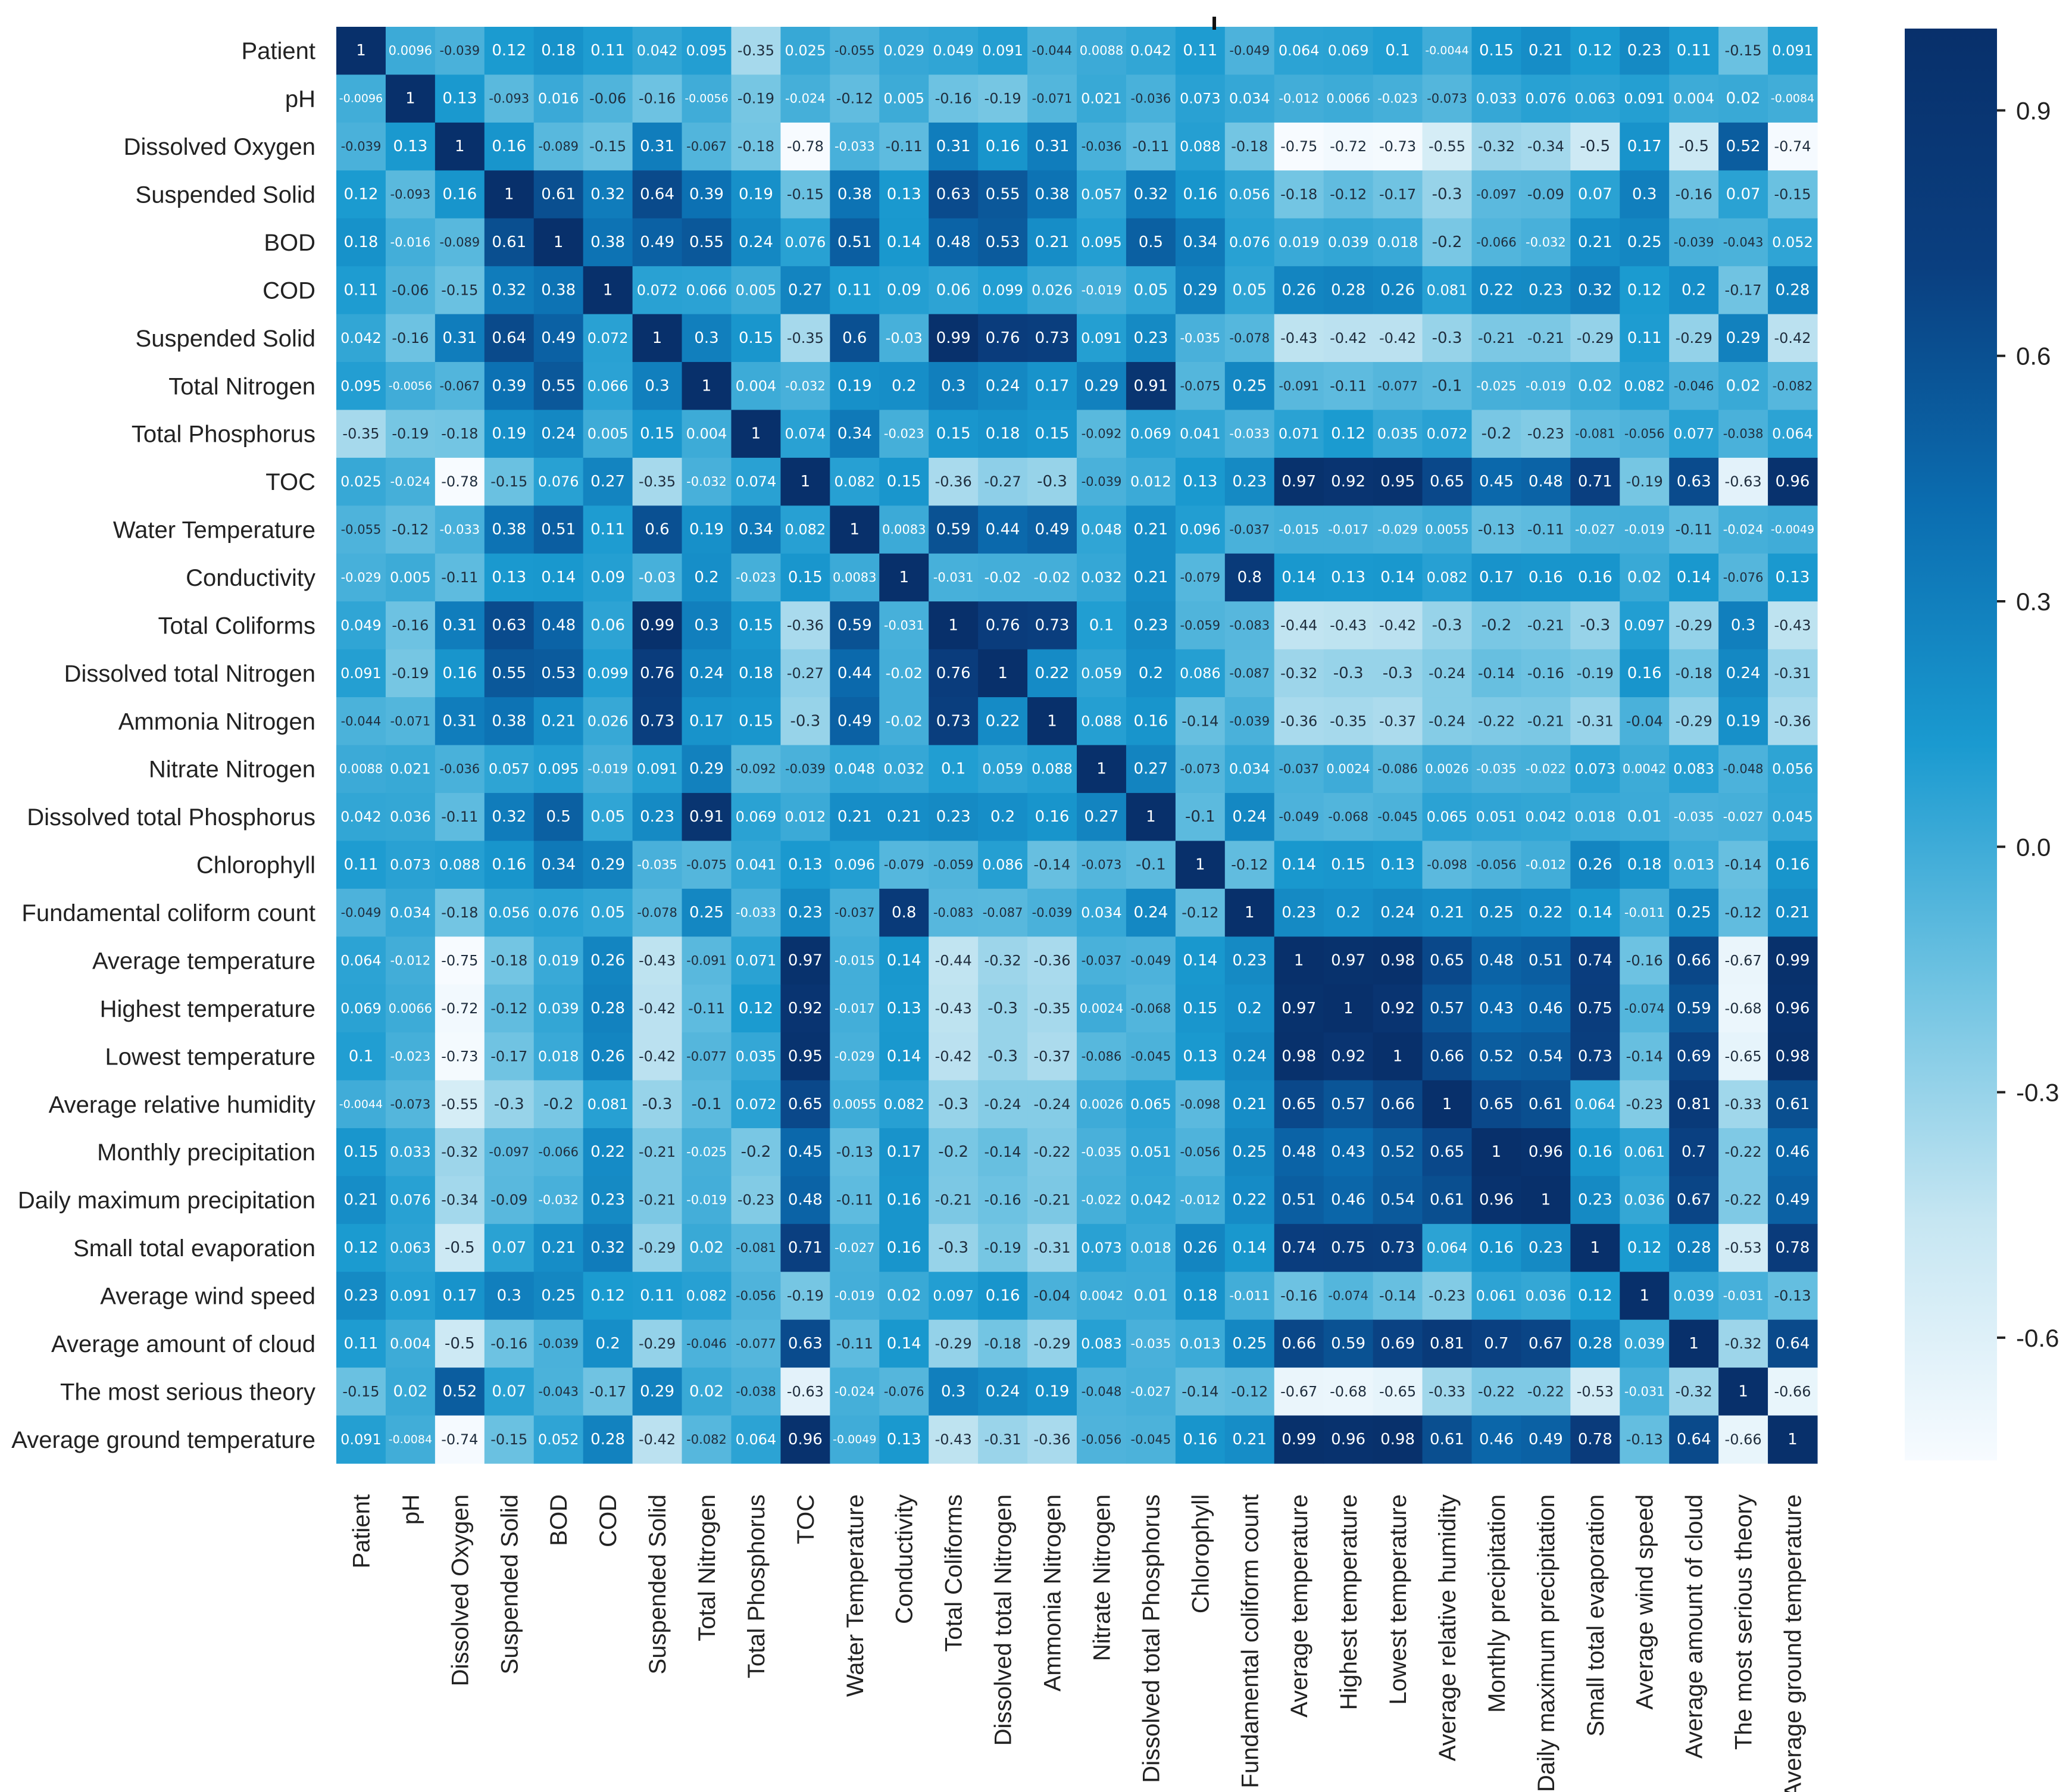 This screenshot has height=1792, width=2072. I want to click on heatmap-cell-value: 0.21, so click(558, 1248).